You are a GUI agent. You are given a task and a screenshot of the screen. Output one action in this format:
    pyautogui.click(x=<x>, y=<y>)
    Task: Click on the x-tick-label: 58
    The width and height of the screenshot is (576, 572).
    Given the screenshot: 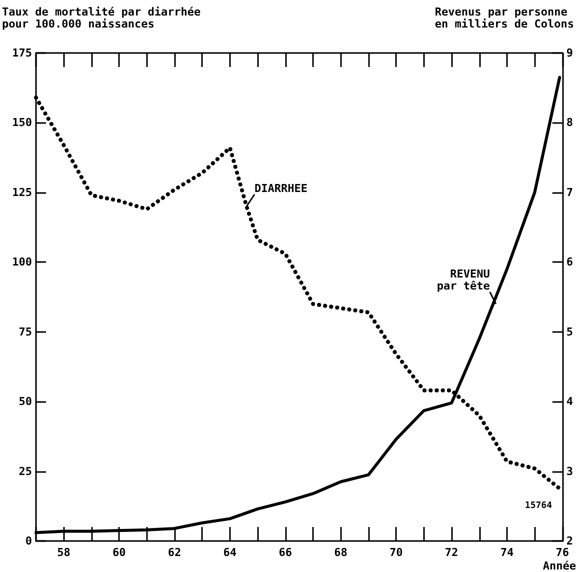 What is the action you would take?
    pyautogui.click(x=63, y=552)
    